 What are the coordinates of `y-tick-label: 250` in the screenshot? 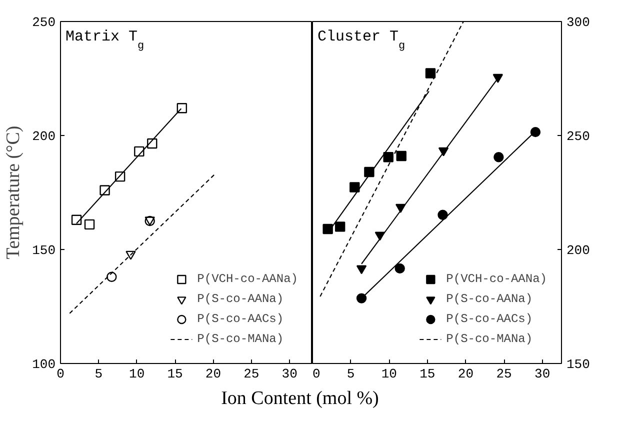 It's located at (44, 22).